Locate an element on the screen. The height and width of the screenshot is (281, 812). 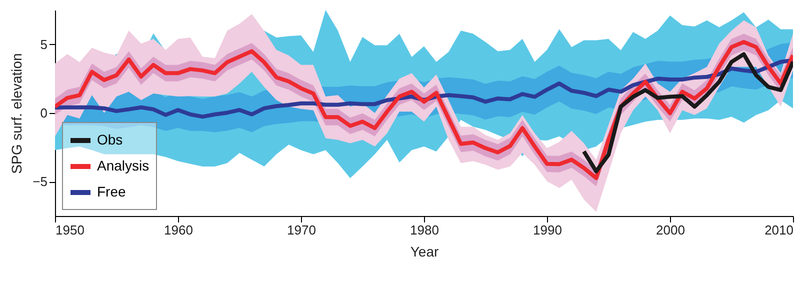
x-tick-label: 1990 is located at coordinates (547, 230).